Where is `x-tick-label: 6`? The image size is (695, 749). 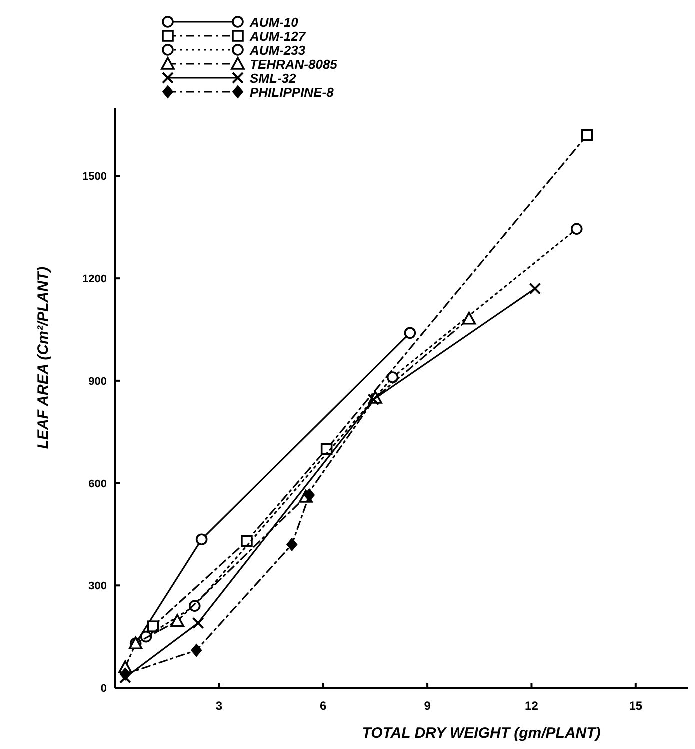
x-tick-label: 6 is located at coordinates (324, 706).